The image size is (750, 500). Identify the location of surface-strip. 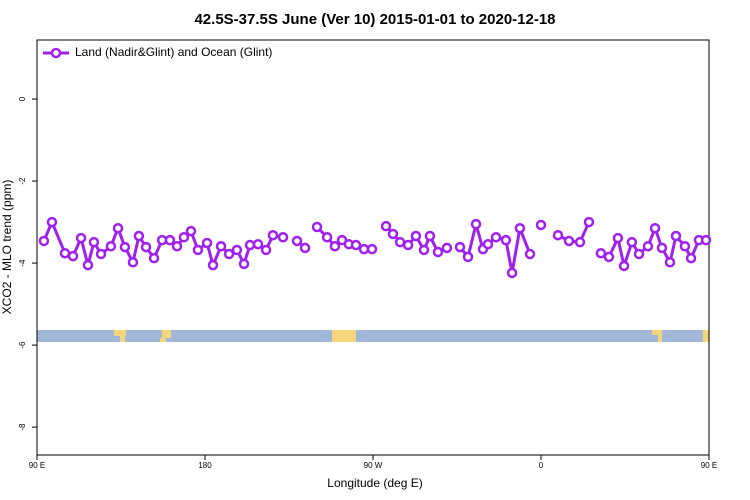
(373, 336).